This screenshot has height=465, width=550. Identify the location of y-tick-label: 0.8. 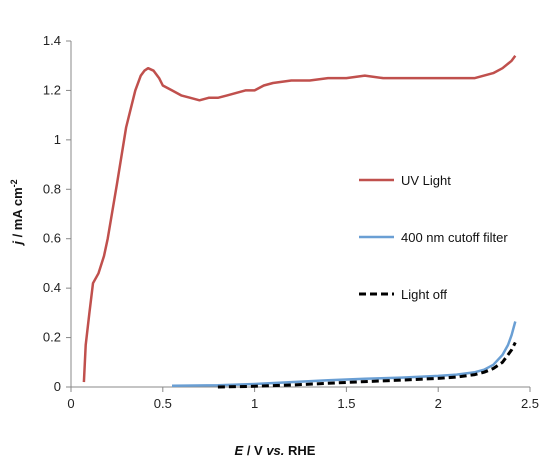
(52, 188).